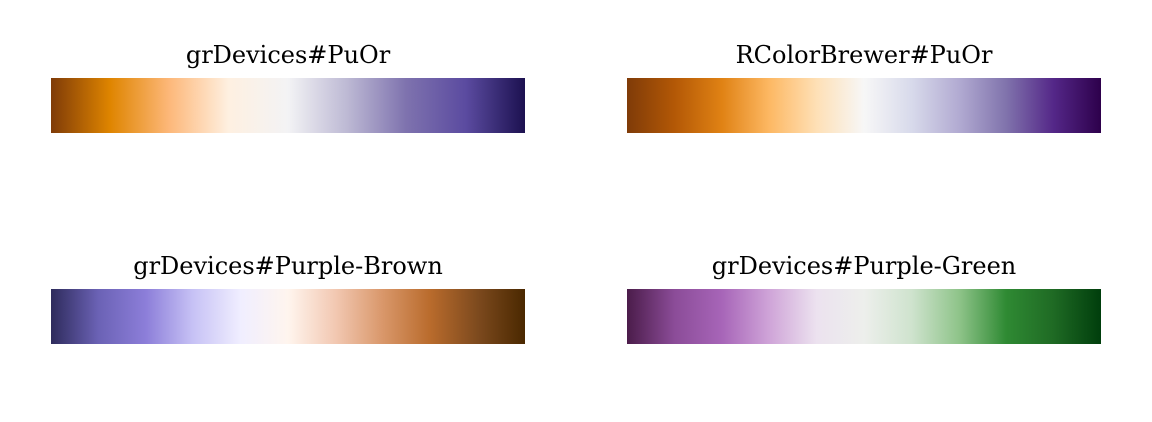 The image size is (1152, 422). Describe the element at coordinates (864, 266) in the screenshot. I see `colorbar-title: grDevices#Purple-Green` at that location.